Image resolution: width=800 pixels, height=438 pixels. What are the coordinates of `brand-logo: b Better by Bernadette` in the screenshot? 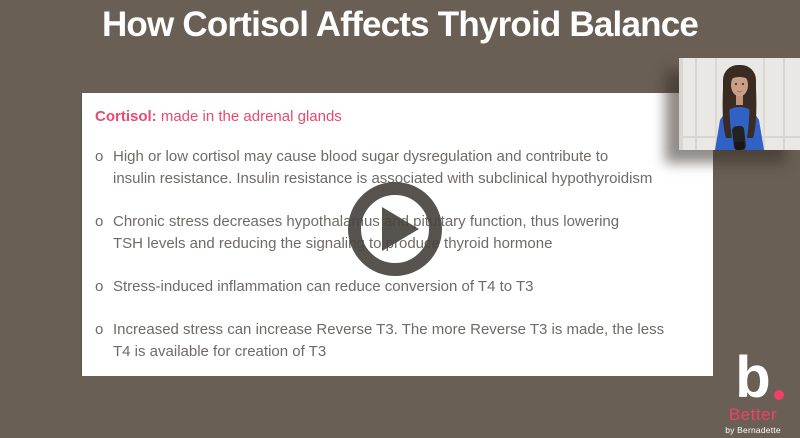 It's located at (753, 391).